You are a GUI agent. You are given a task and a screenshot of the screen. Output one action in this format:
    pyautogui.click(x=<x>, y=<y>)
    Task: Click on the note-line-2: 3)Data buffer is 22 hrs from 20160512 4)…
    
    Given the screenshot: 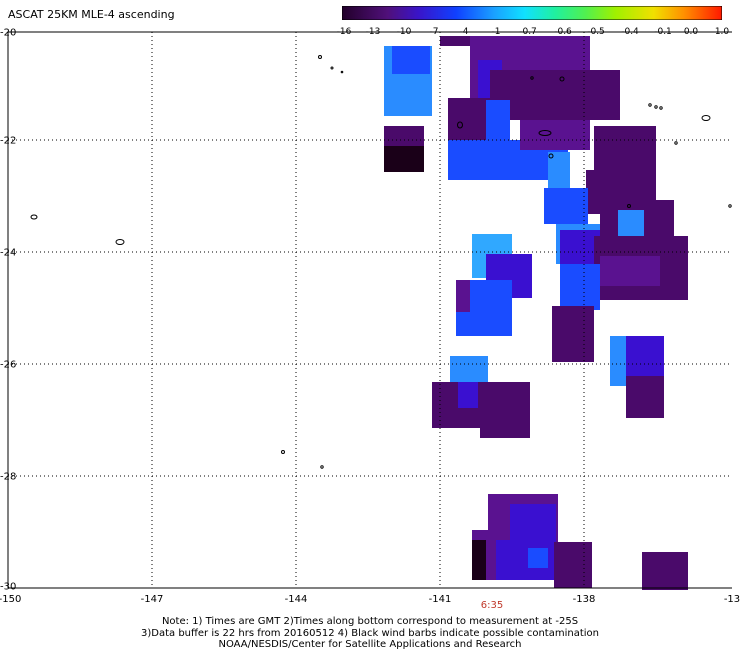 What is the action you would take?
    pyautogui.click(x=370, y=633)
    